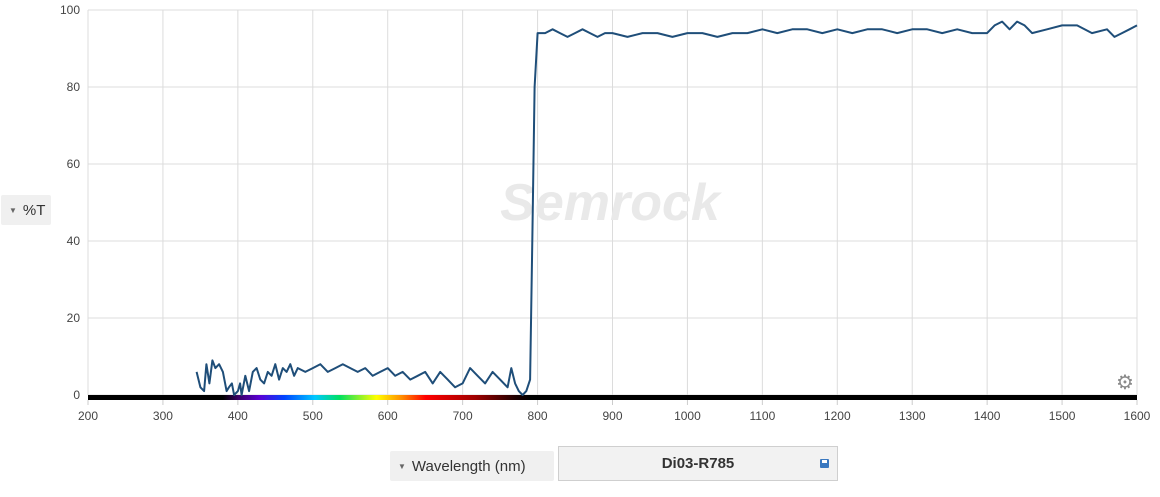 The width and height of the screenshot is (1160, 497). Describe the element at coordinates (70, 10) in the screenshot. I see `y-tick-label: 100` at that location.